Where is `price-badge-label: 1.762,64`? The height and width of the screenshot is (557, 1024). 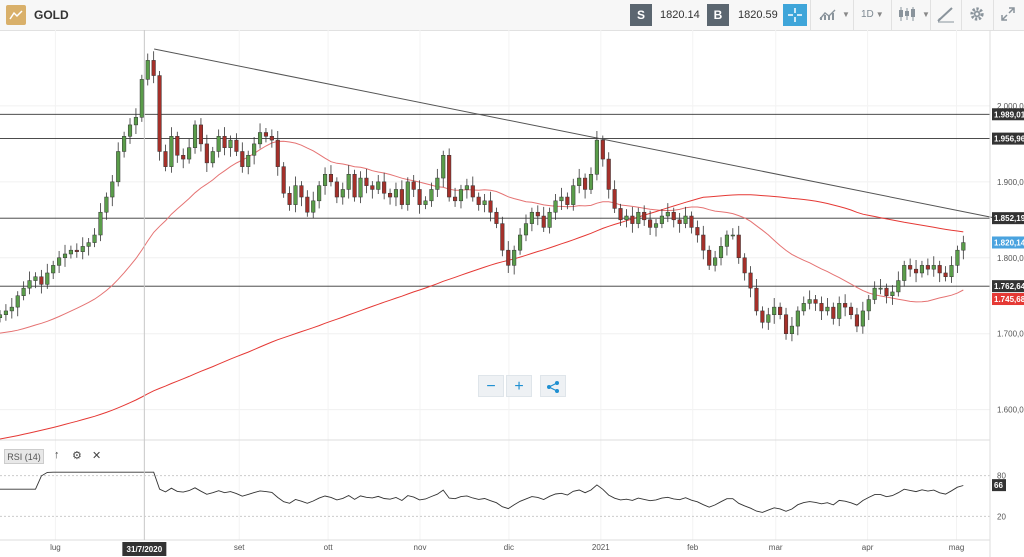
price-badge-label: 1.762,64 is located at coordinates (1009, 286).